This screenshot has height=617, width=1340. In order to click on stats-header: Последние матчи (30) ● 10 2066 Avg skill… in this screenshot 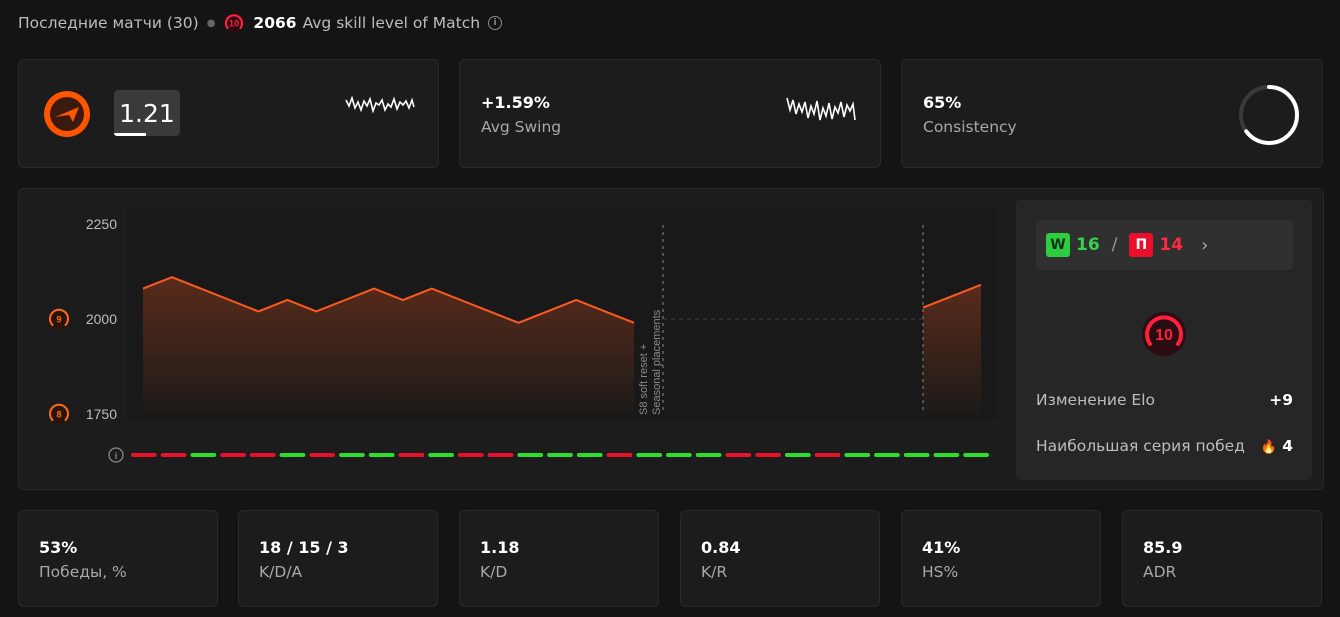, I will do `click(260, 23)`.